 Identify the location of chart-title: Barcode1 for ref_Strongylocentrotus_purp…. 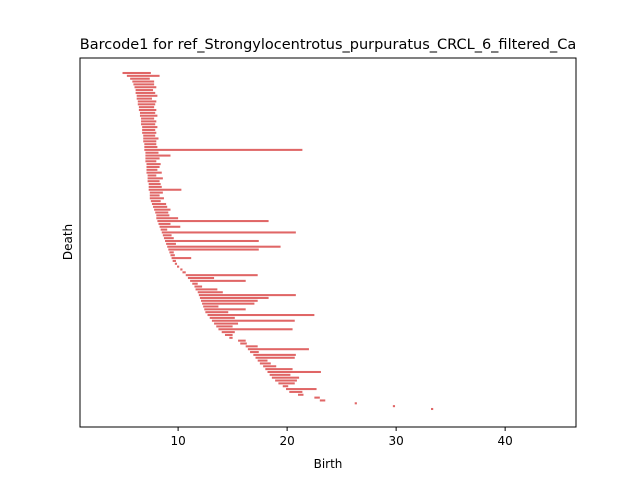
(328, 45).